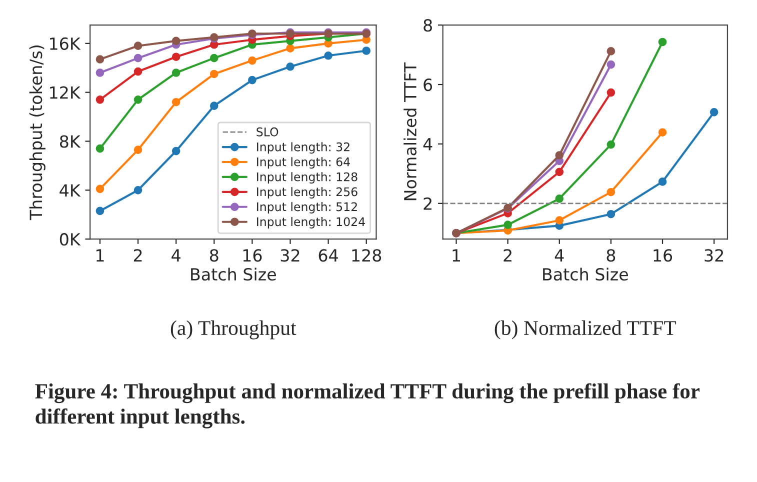  I want to click on legend-label: Input length: 256, so click(307, 193).